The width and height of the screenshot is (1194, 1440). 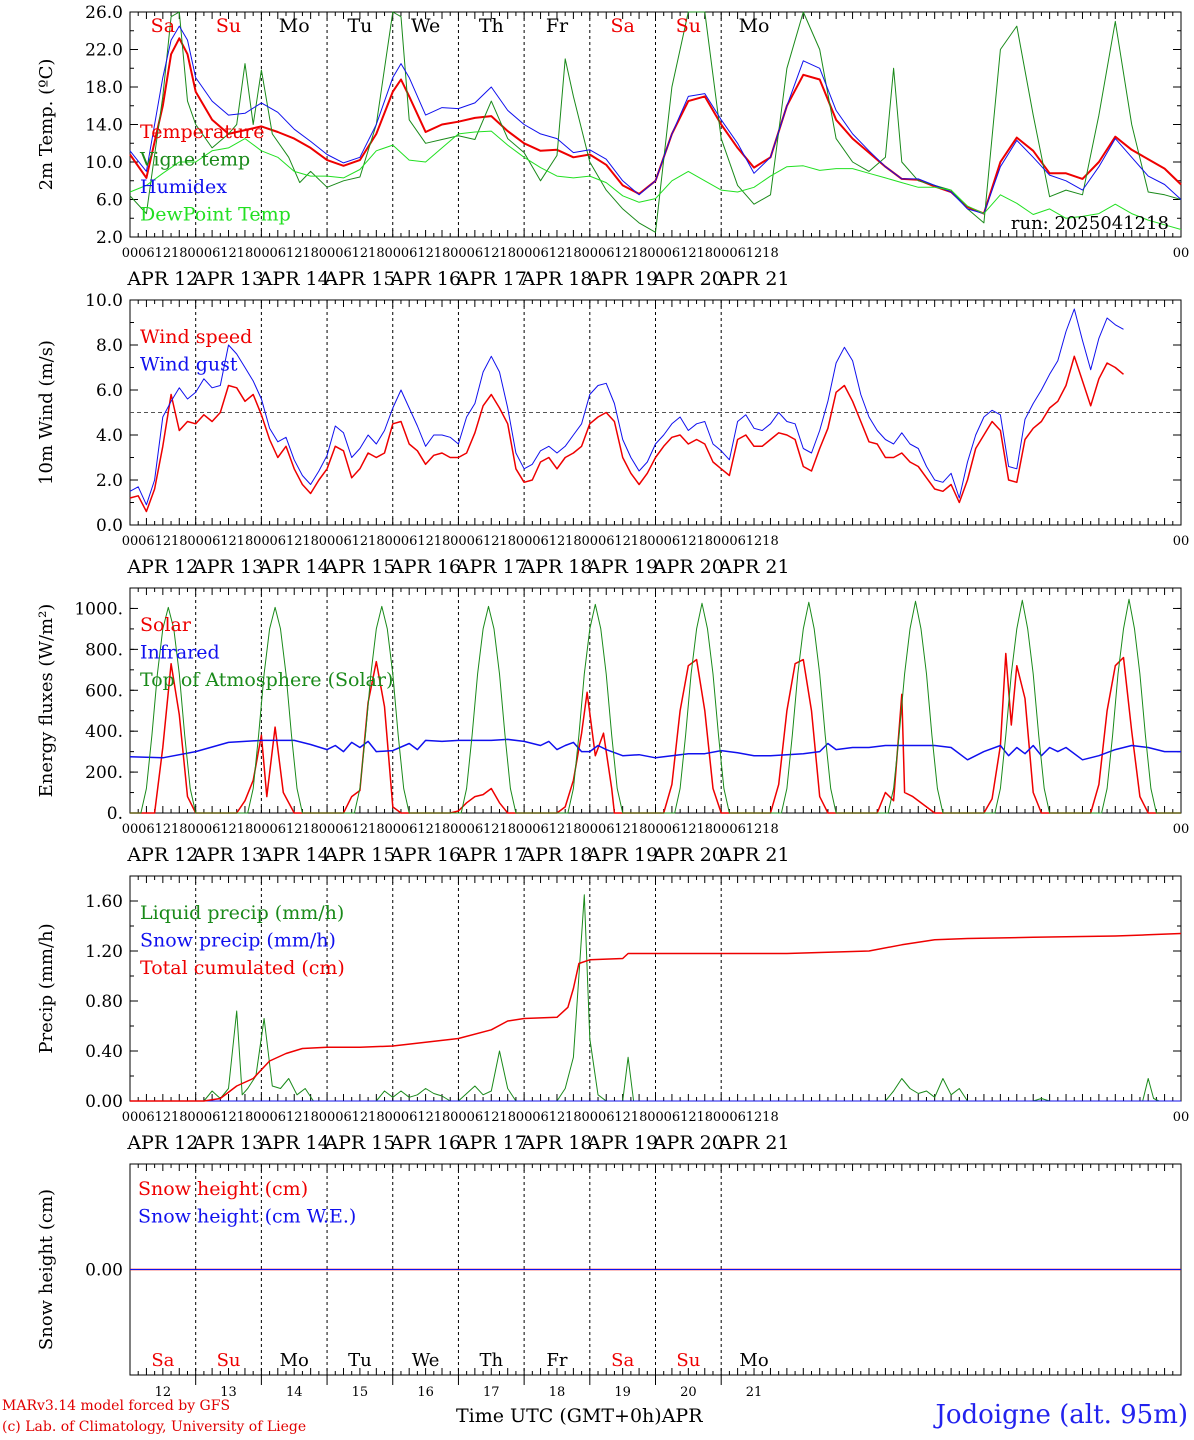 What do you see at coordinates (626, 434) in the screenshot?
I see `series-line-wind-speed` at bounding box center [626, 434].